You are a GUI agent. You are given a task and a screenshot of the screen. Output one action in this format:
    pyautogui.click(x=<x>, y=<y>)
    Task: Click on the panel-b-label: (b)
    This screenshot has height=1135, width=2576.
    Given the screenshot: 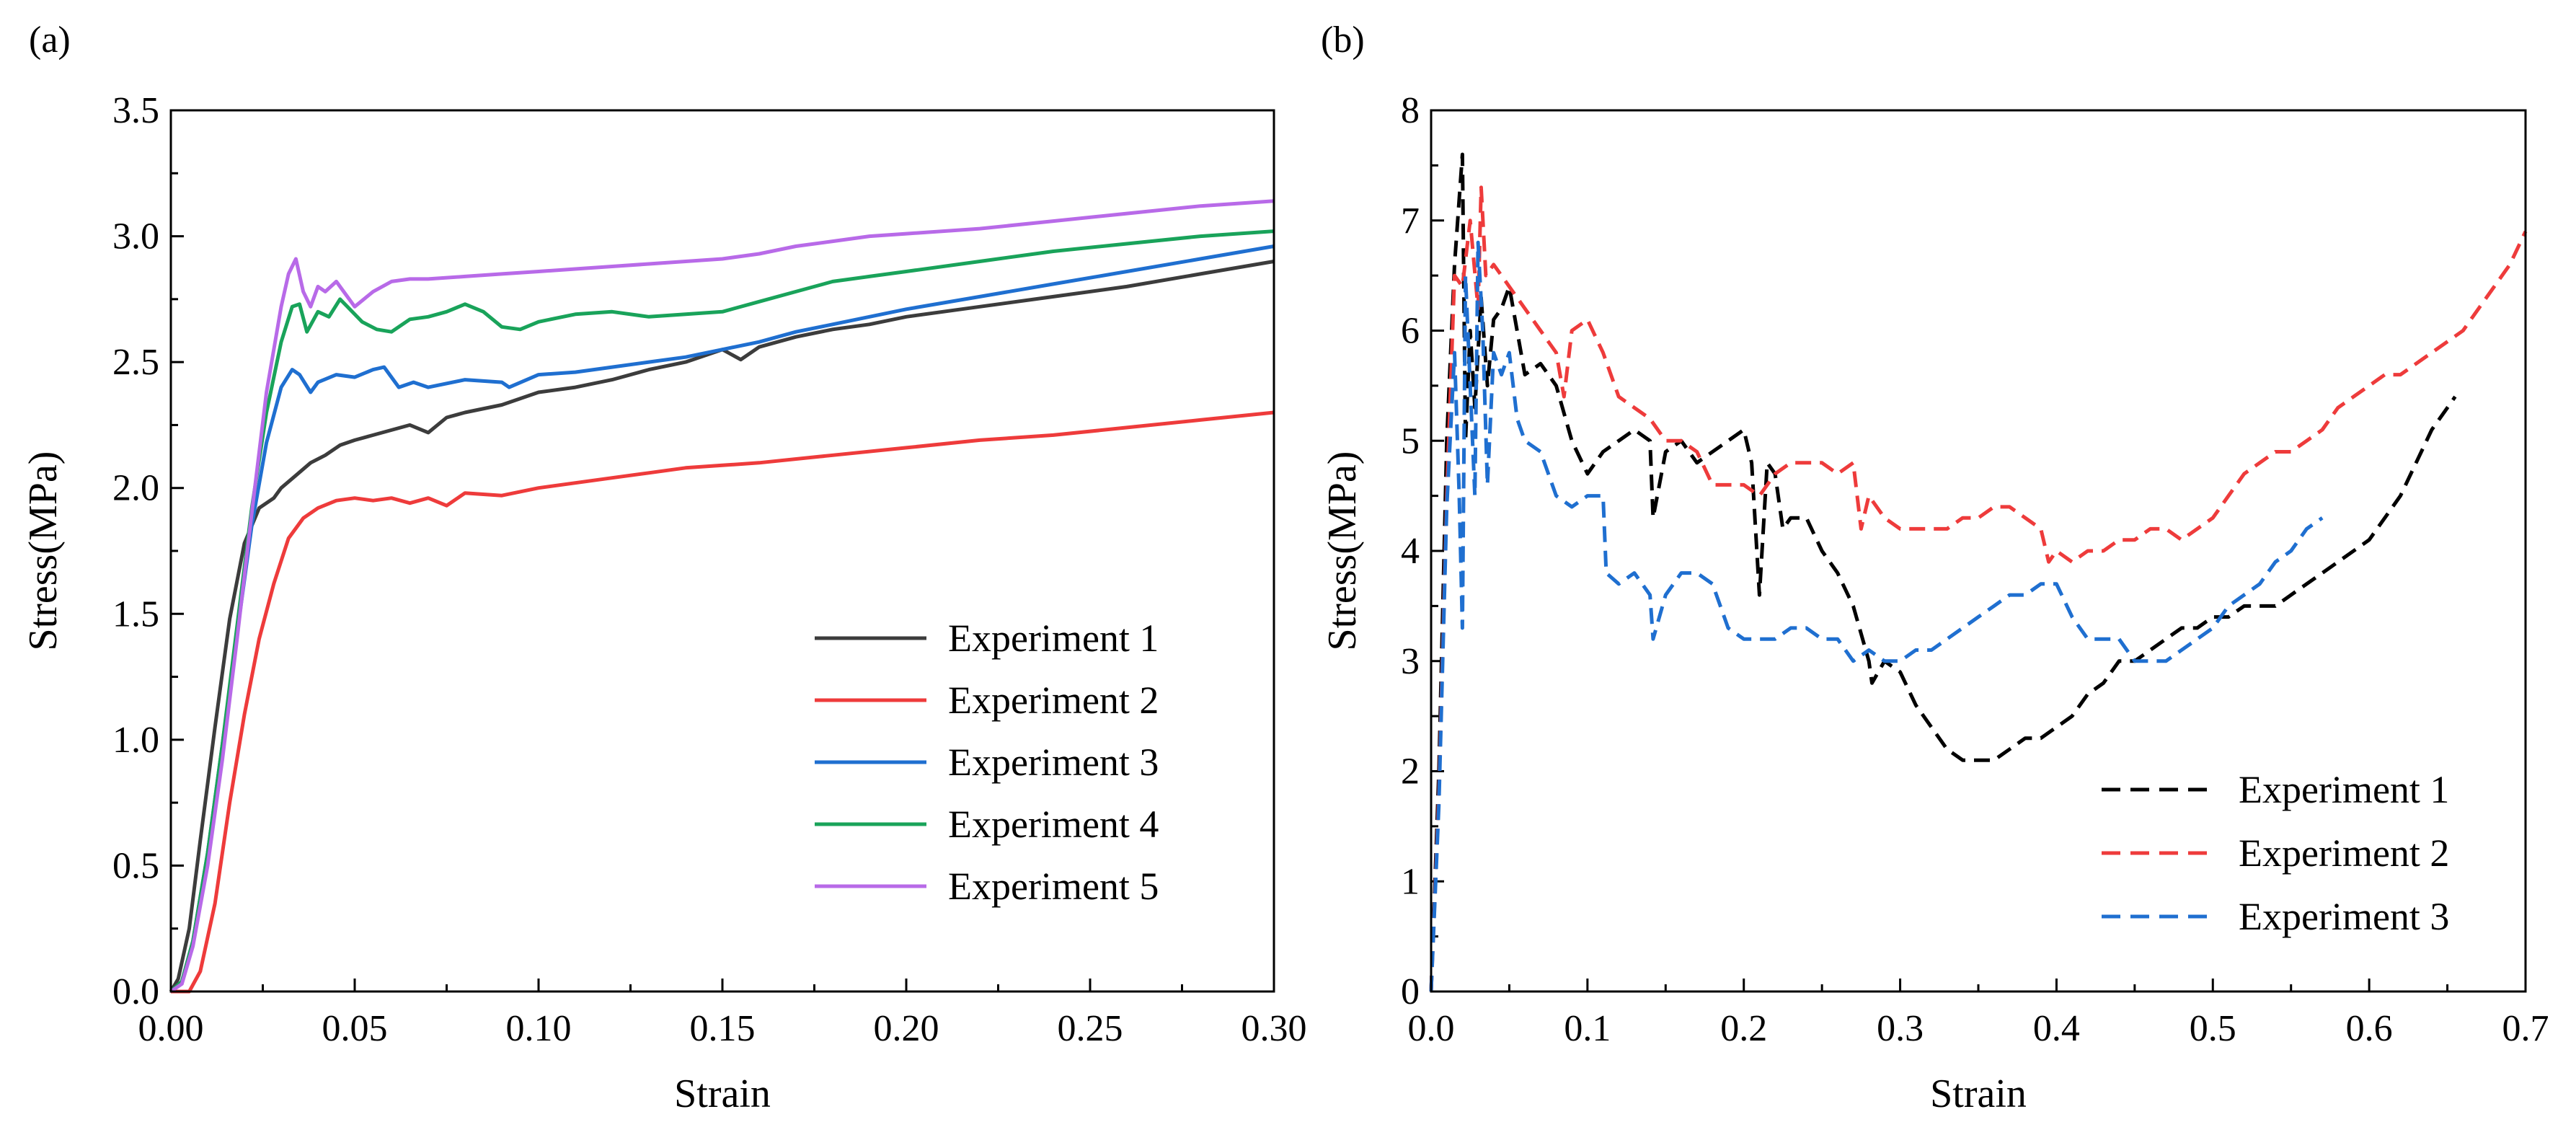 What is the action you would take?
    pyautogui.click(x=1343, y=40)
    